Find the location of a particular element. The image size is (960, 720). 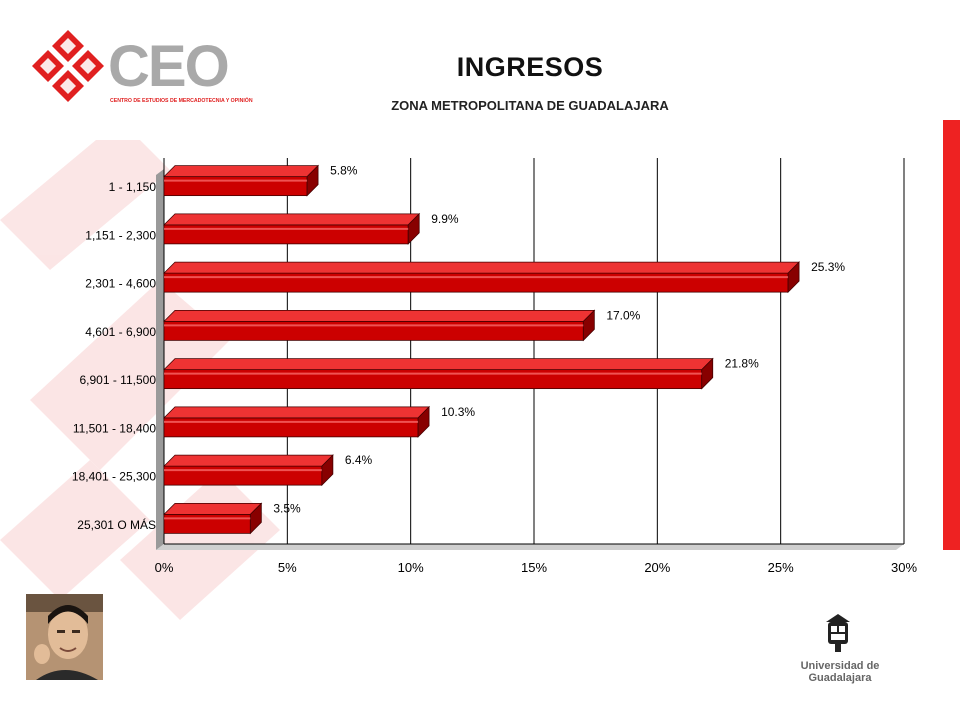

presenter-photo is located at coordinates (64, 637).